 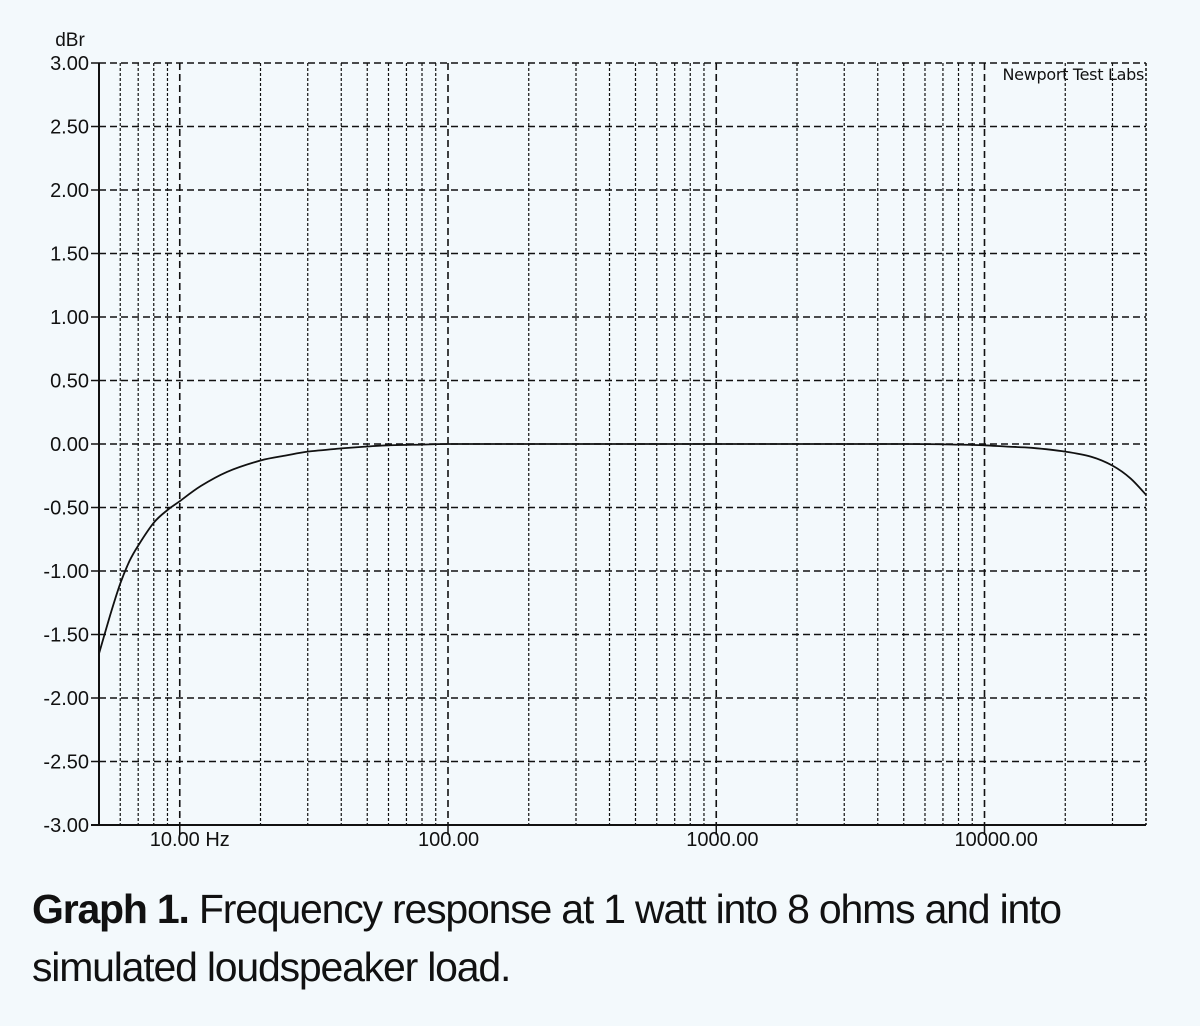 I want to click on y-tick-label: 3.00, so click(x=69, y=64).